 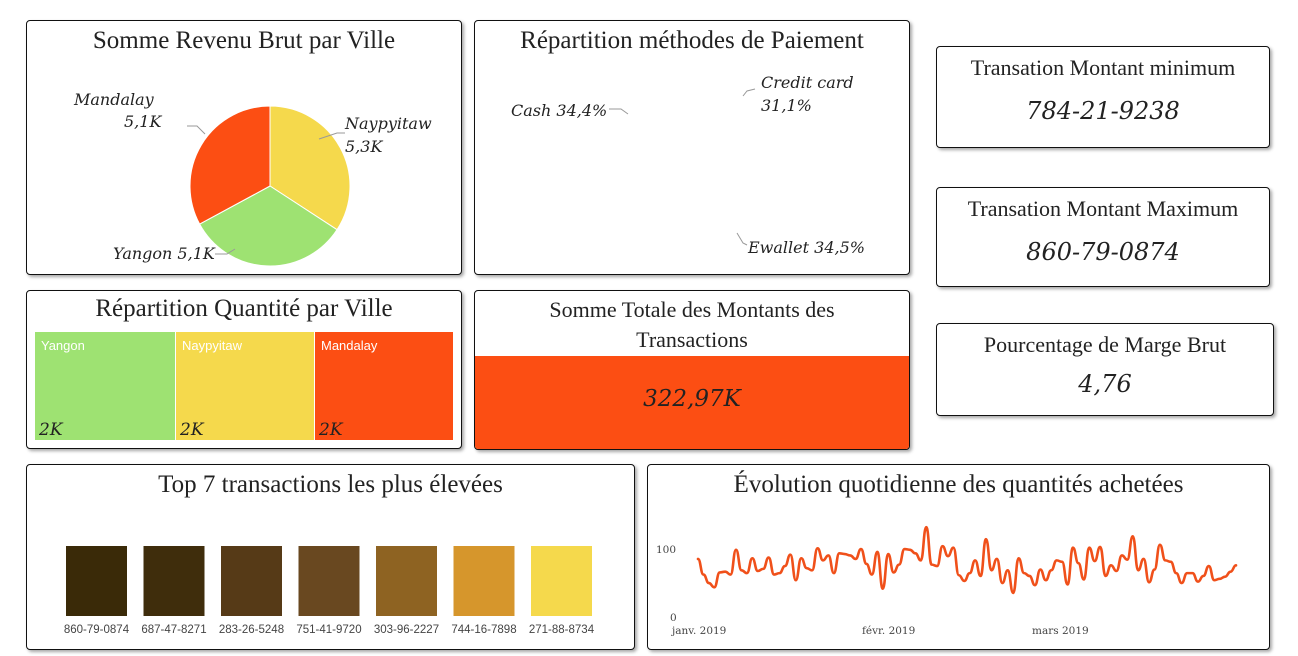 I want to click on pie-label-ewallet: Ewallet 34,5%, so click(x=806, y=247).